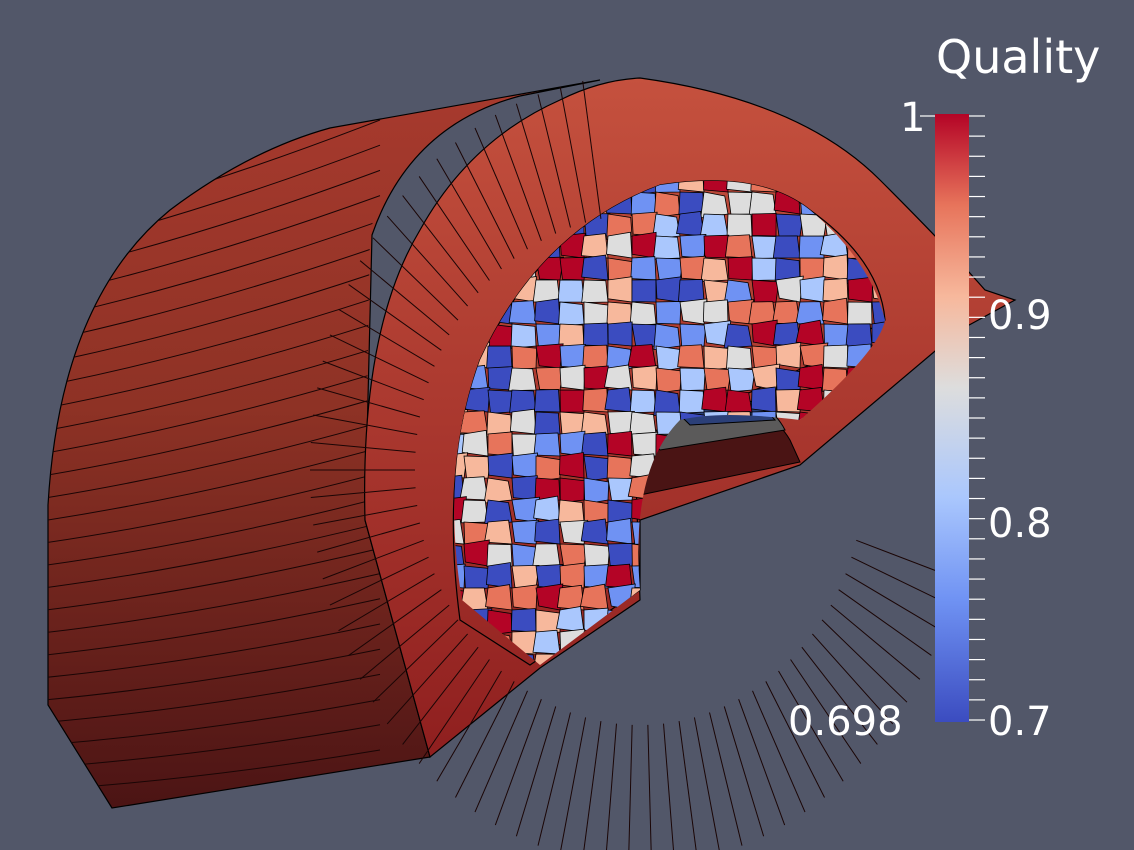  I want to click on colorbar, so click(952, 418).